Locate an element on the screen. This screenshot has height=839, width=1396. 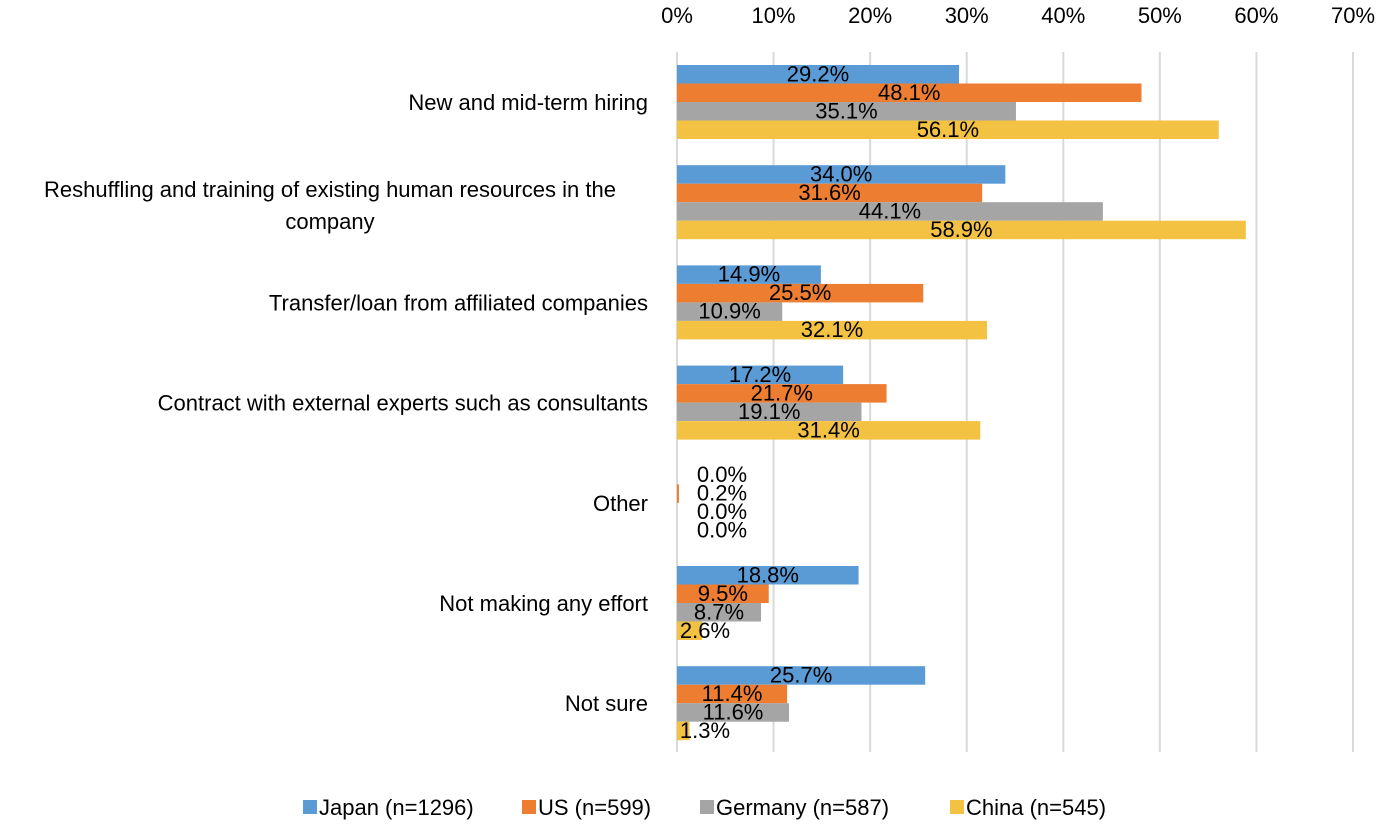
category-label: Not making any effort is located at coordinates (543, 603).